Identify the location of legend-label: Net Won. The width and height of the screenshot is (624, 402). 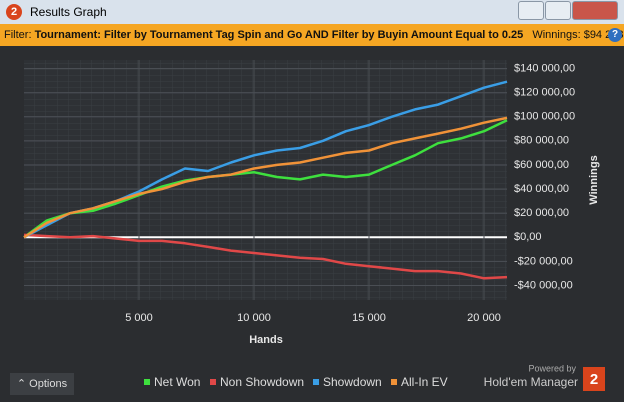
(177, 382).